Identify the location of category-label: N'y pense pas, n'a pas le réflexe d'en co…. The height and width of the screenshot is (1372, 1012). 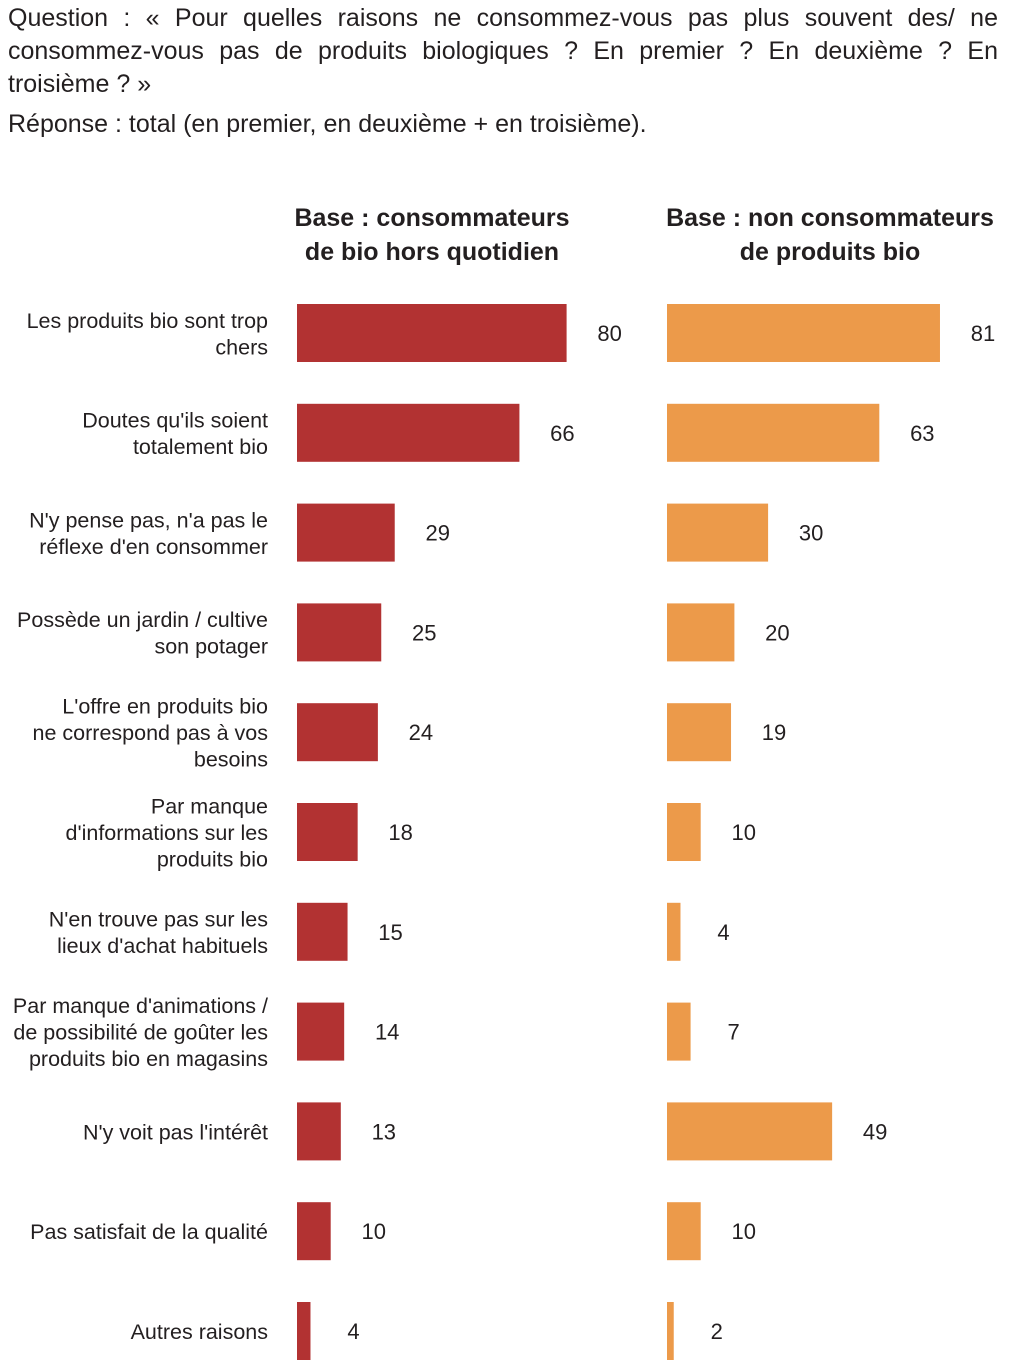
(148, 533).